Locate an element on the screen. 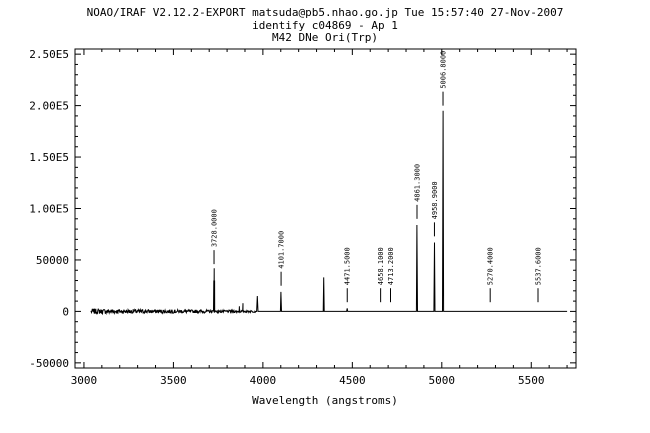 The height and width of the screenshot is (433, 650). line-id-label: 4658.1000 is located at coordinates (381, 266).